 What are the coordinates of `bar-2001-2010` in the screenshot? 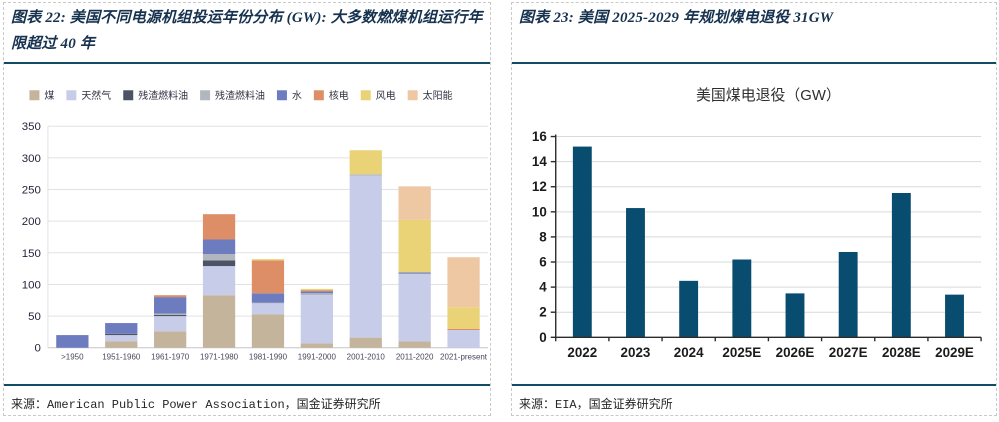 It's located at (365, 249).